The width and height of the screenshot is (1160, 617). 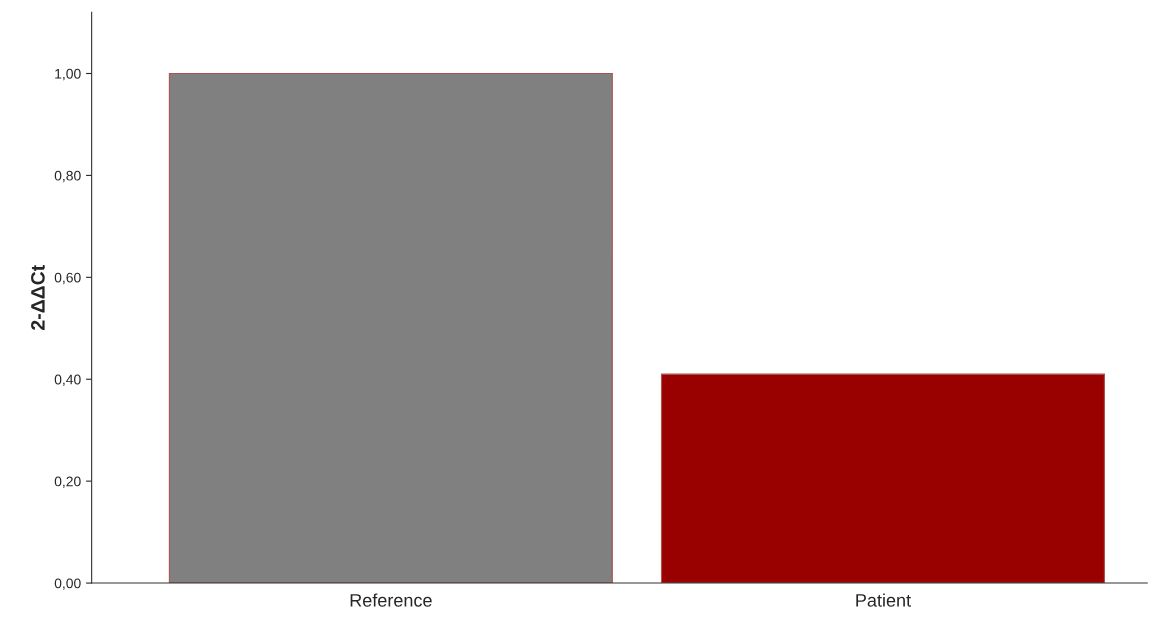 What do you see at coordinates (67, 482) in the screenshot?
I see `y-tick-label: 0,20` at bounding box center [67, 482].